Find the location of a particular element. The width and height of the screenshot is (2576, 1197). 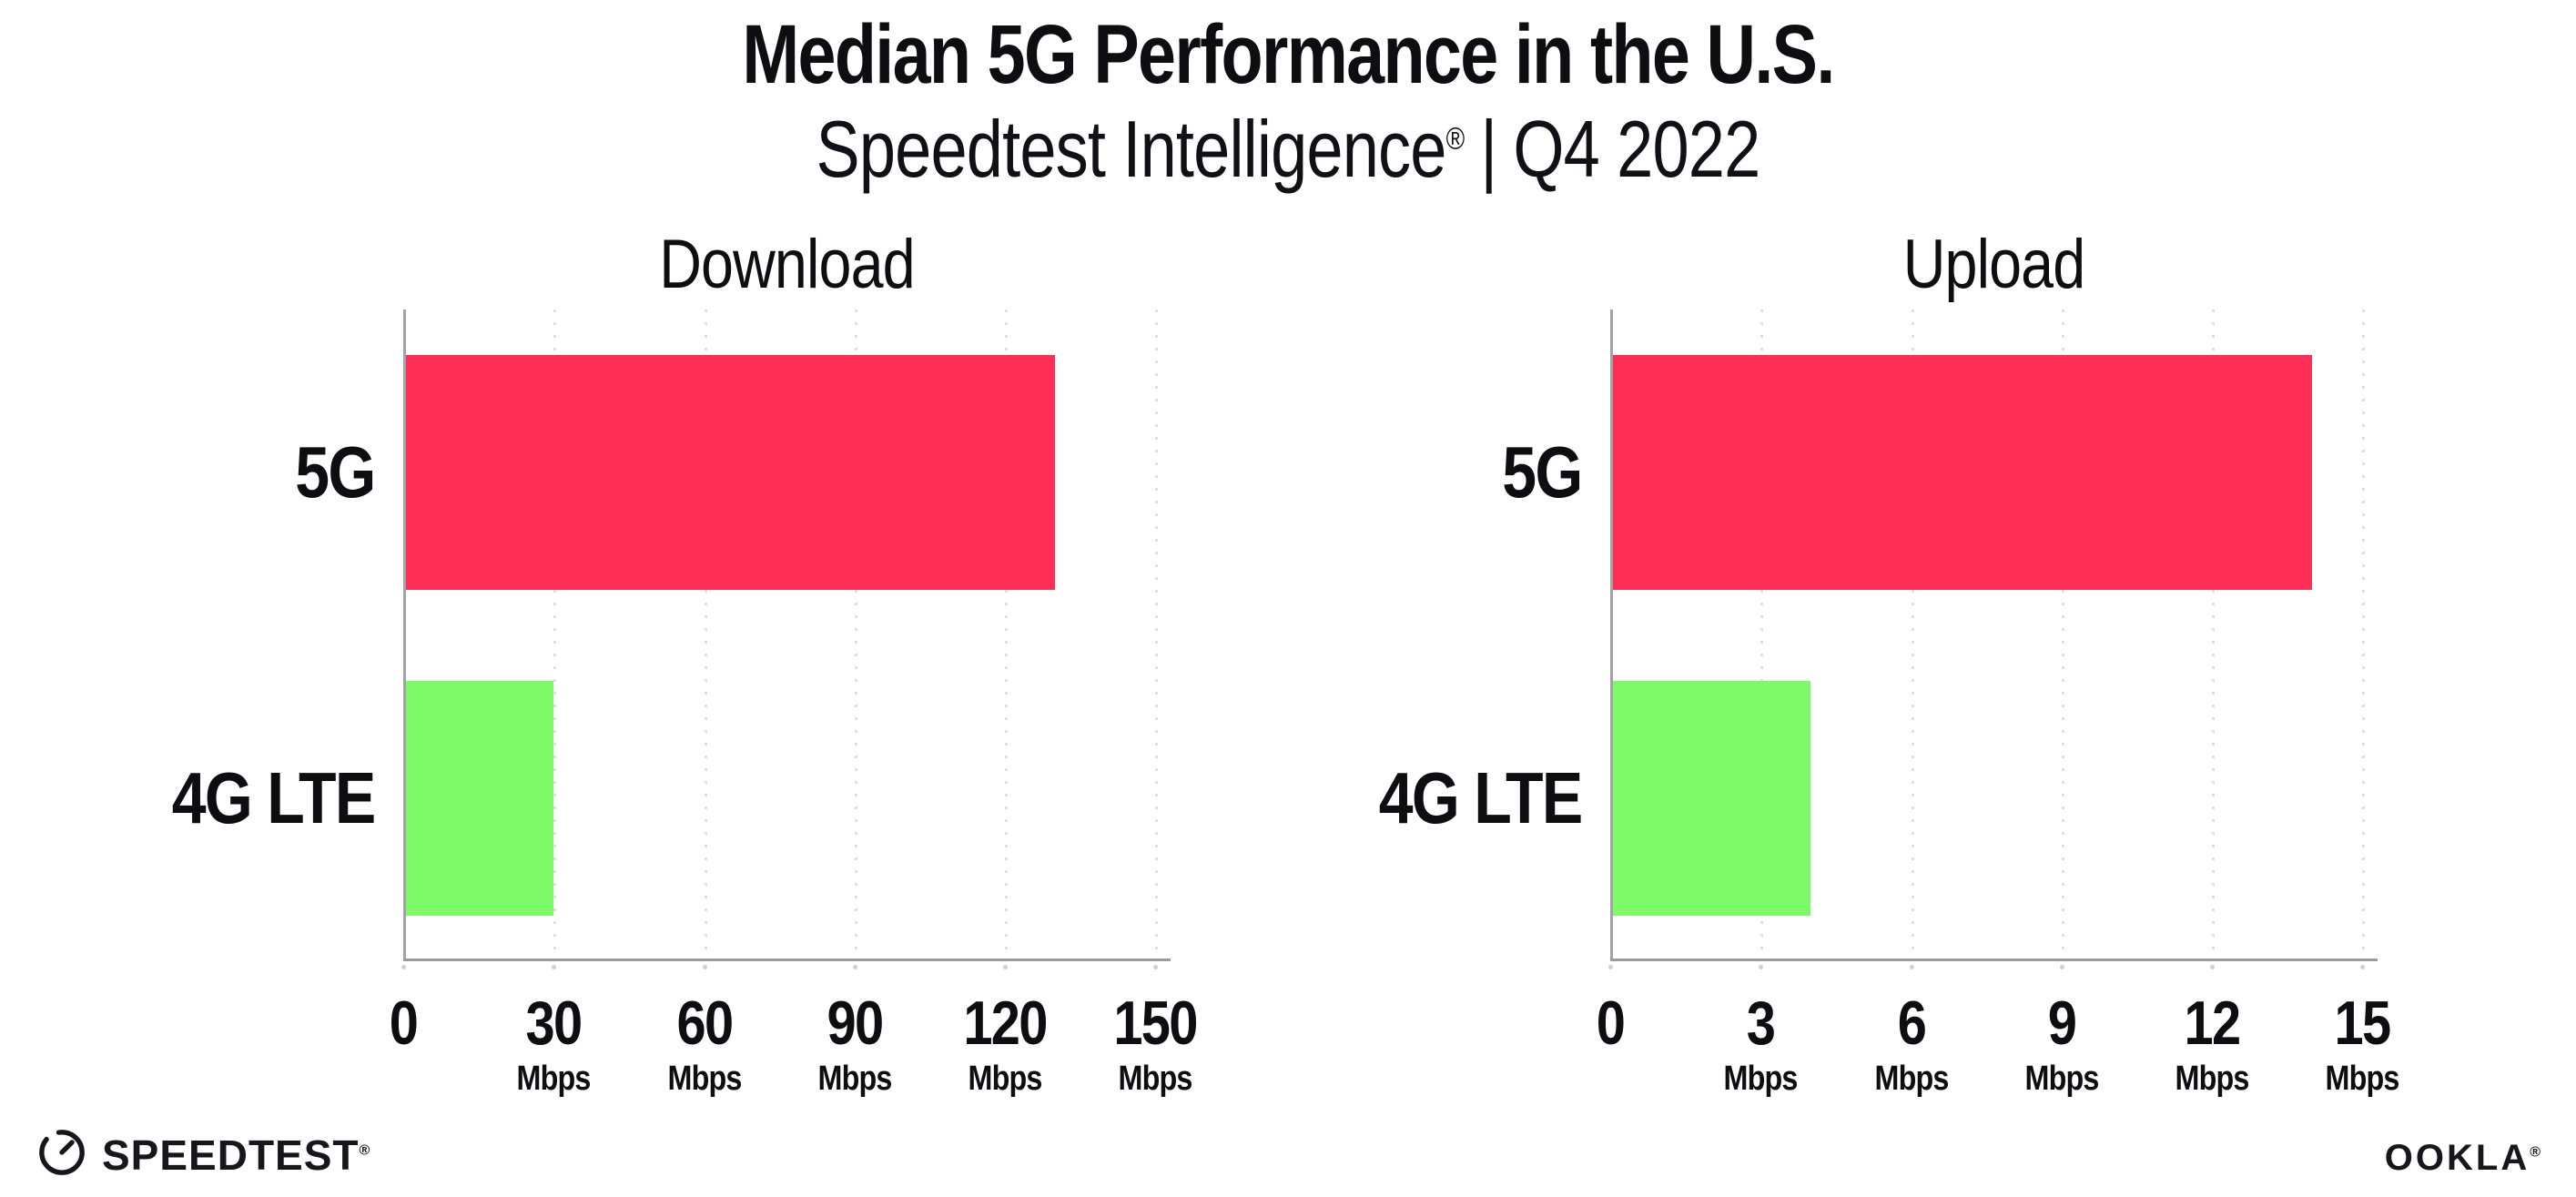

x-axis-labels: 0 3 Mbps 6 Mbps 9 Mbps 12 Mbps 15 Mbps is located at coordinates (1999, 1034).